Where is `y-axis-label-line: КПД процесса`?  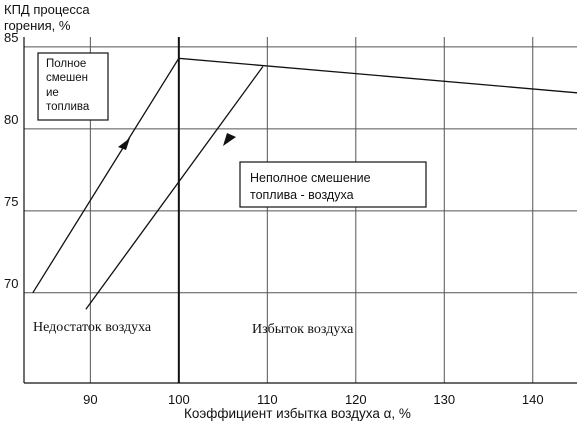 y-axis-label-line: КПД процесса is located at coordinates (47, 9).